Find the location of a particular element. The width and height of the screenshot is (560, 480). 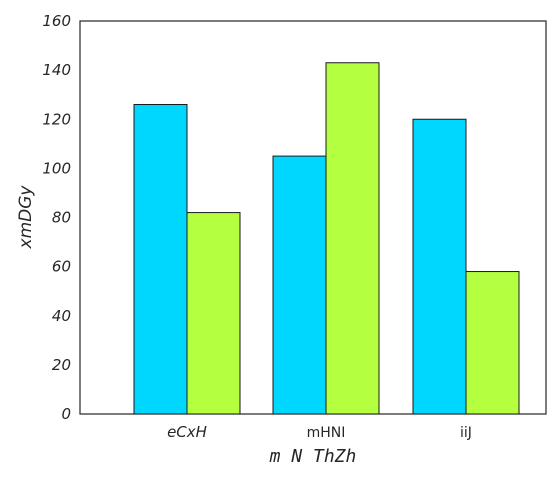

y-tick-label-1: 20 is located at coordinates (61, 365).